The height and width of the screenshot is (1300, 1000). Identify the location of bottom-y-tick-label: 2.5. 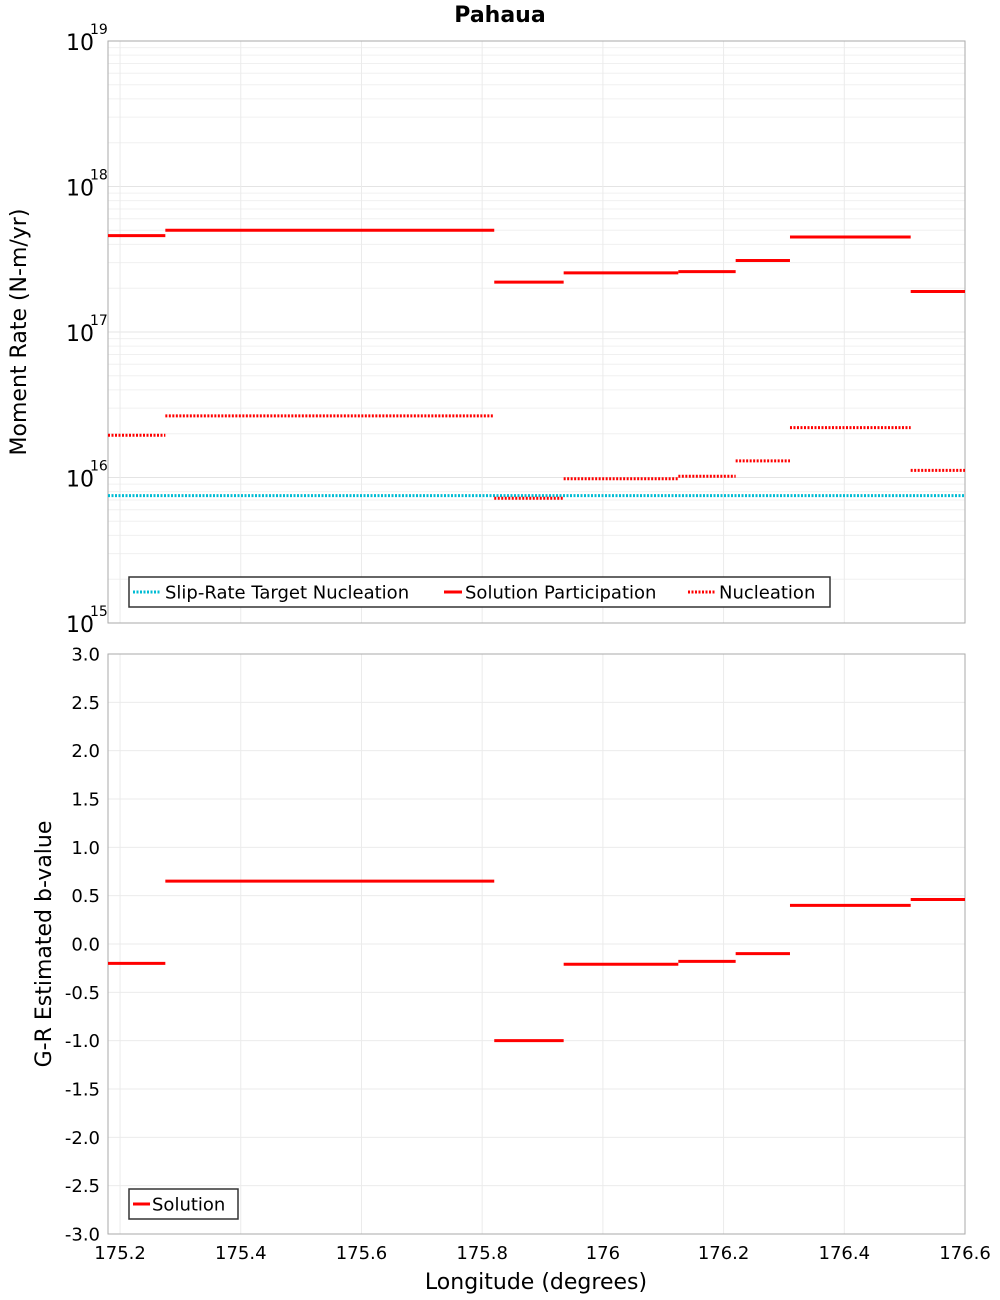
(85, 703).